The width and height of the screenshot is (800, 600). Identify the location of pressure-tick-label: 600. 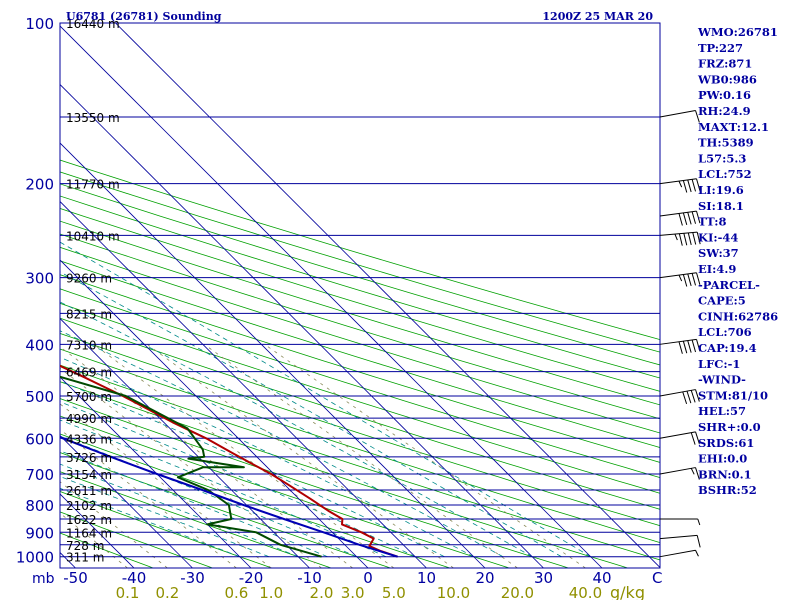
(39, 439).